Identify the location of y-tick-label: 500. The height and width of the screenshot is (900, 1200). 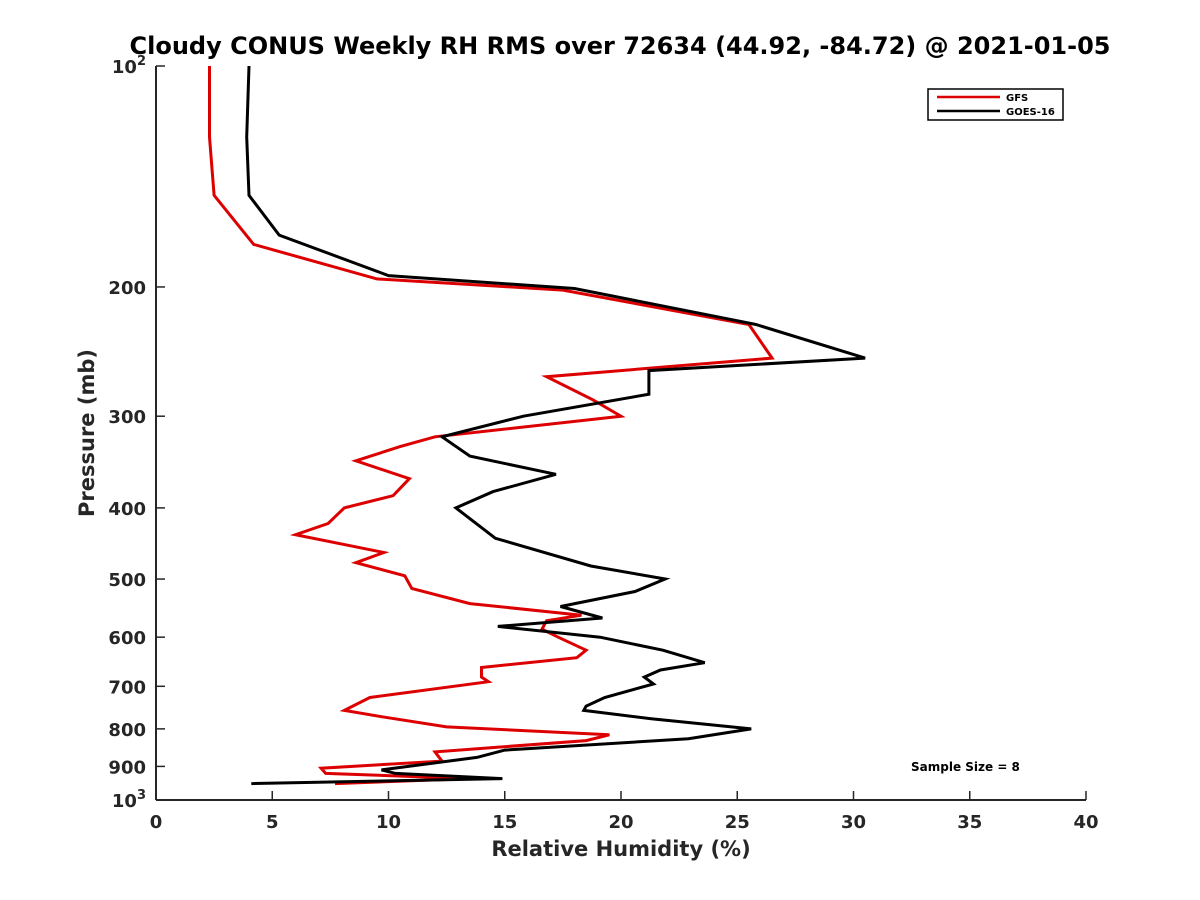
(127, 580).